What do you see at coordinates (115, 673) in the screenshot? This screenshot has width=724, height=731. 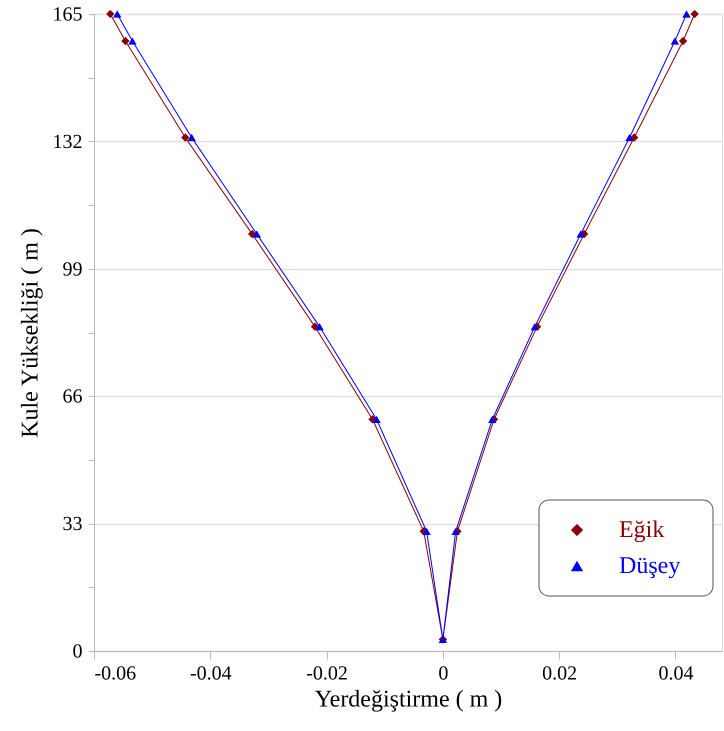 I see `x-tick-label: -0.06` at bounding box center [115, 673].